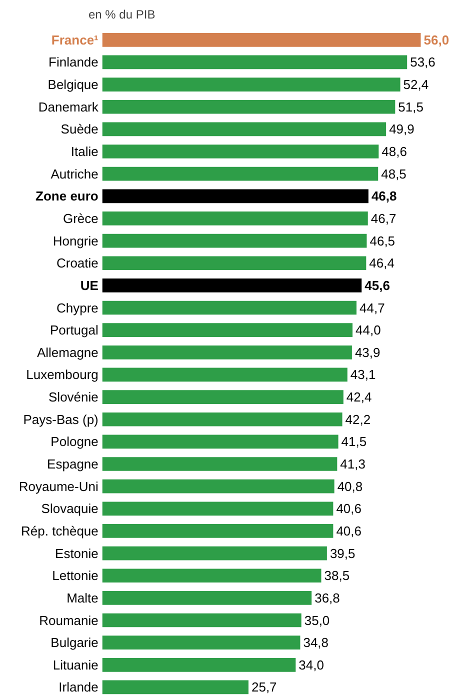 Image resolution: width=468 pixels, height=699 pixels. I want to click on data-label: 46,8, so click(384, 196).